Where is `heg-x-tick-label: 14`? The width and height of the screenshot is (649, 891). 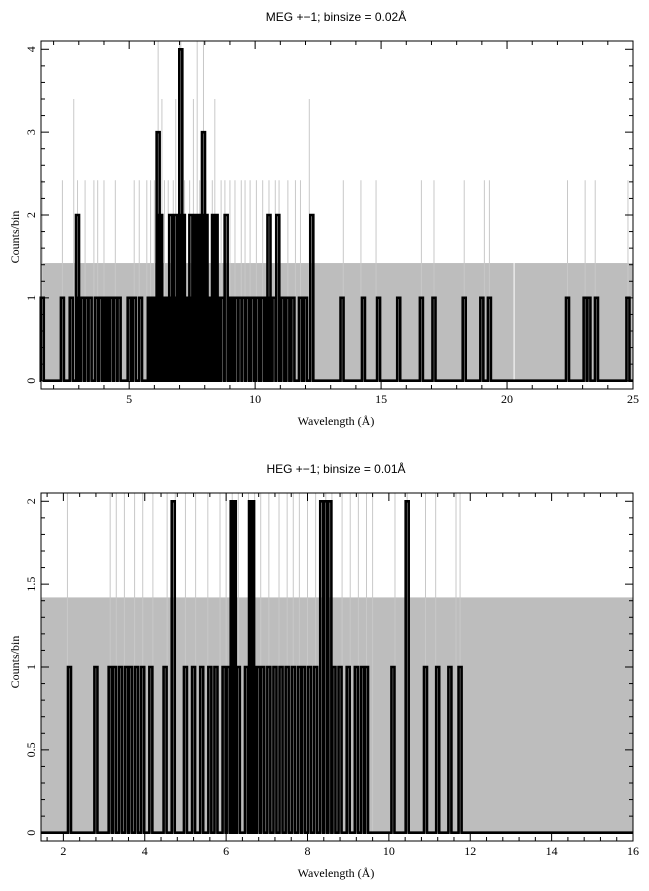
heg-x-tick-label: 14 is located at coordinates (552, 851).